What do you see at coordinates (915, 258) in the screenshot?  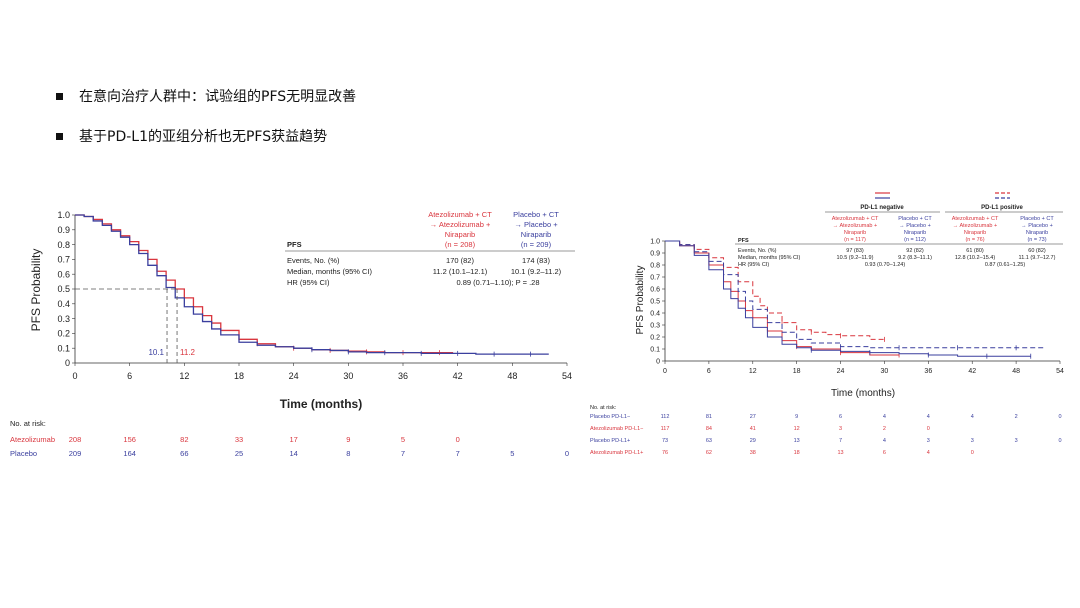 I see `rt-median-2: 9.2 (8.3–11.1)` at bounding box center [915, 258].